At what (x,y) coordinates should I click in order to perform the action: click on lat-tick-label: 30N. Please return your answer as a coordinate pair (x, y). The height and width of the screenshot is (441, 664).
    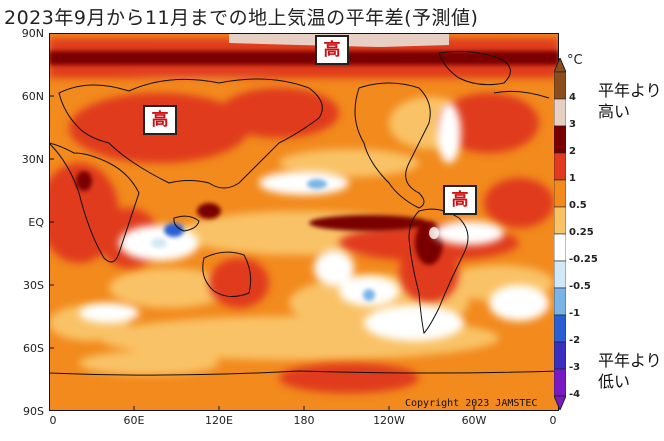
    Looking at the image, I should click on (32, 159).